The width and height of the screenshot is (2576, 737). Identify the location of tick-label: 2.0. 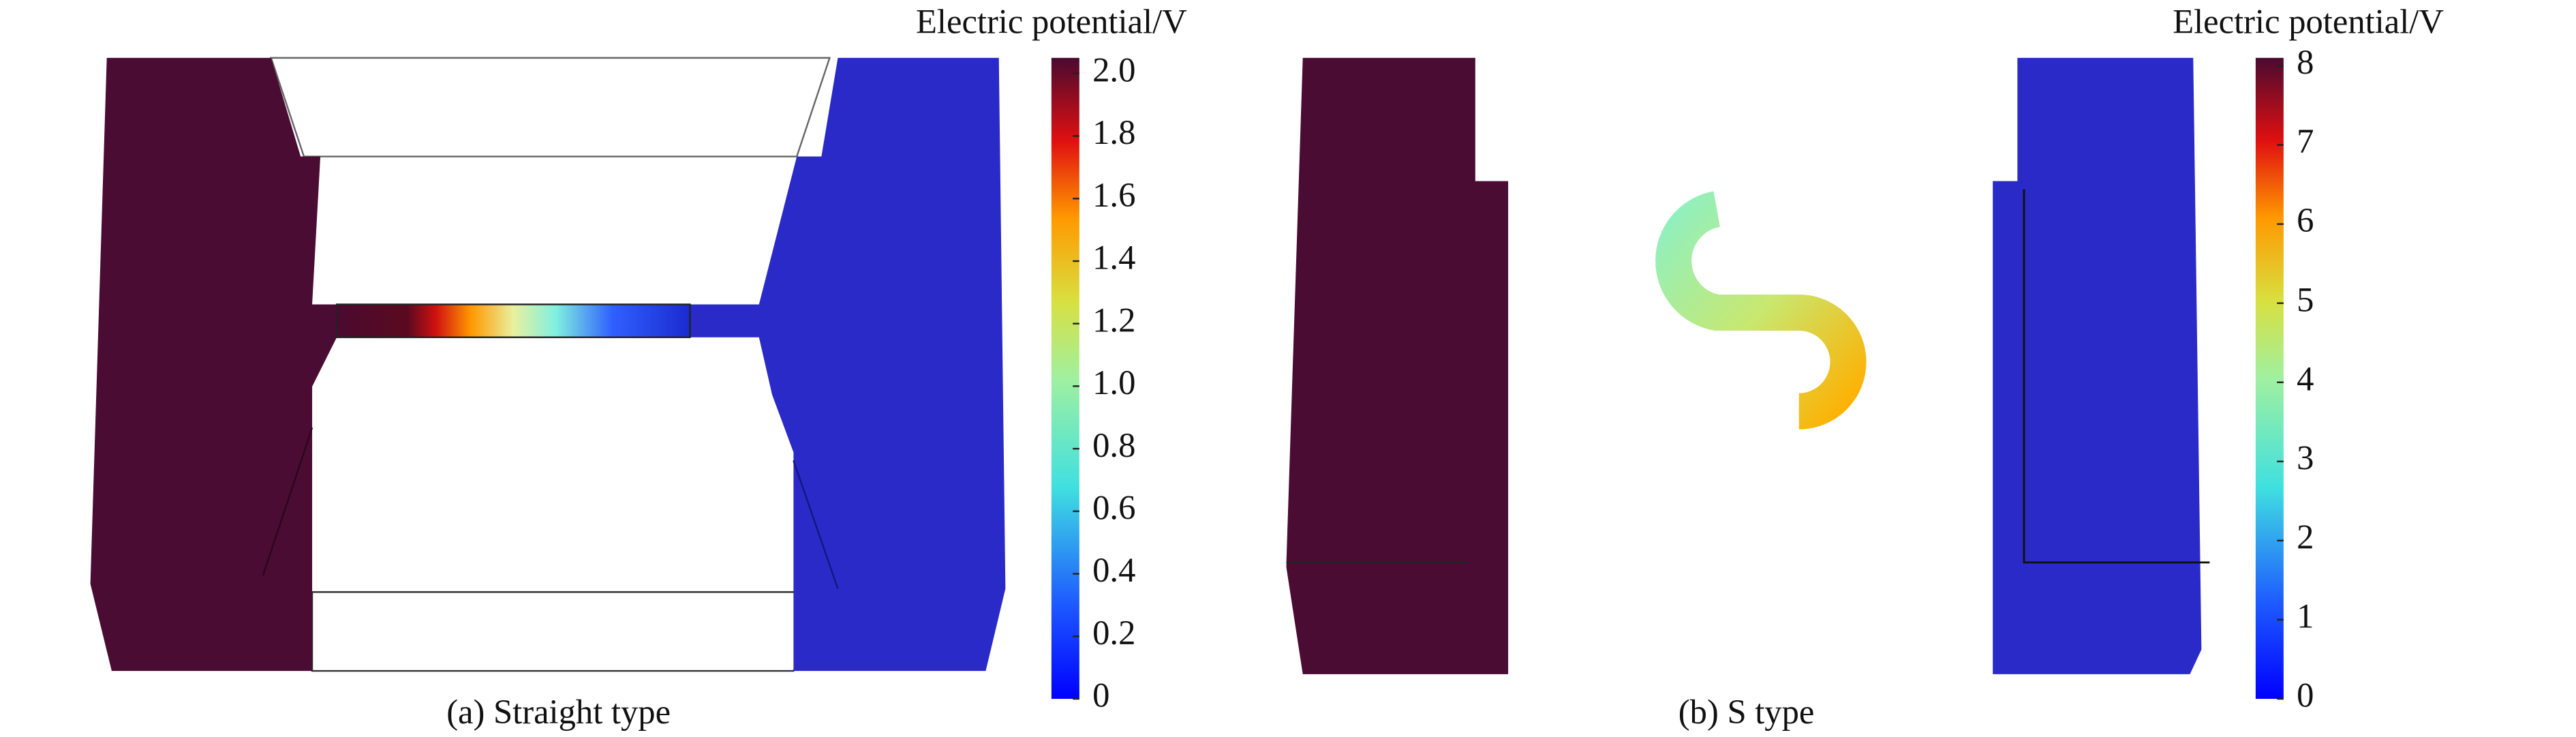
(1113, 69).